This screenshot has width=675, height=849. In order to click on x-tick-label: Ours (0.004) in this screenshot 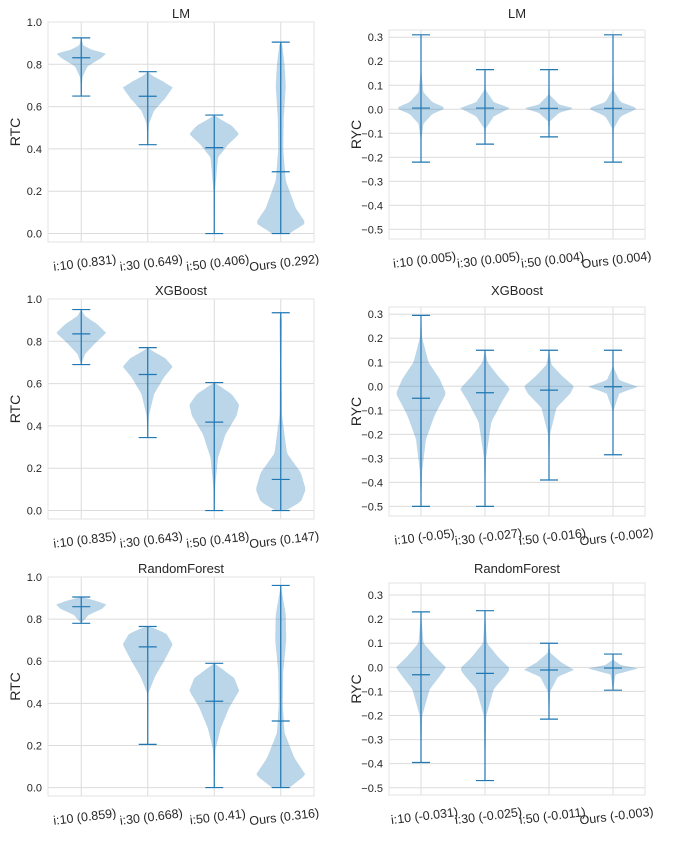, I will do `click(616, 260)`.